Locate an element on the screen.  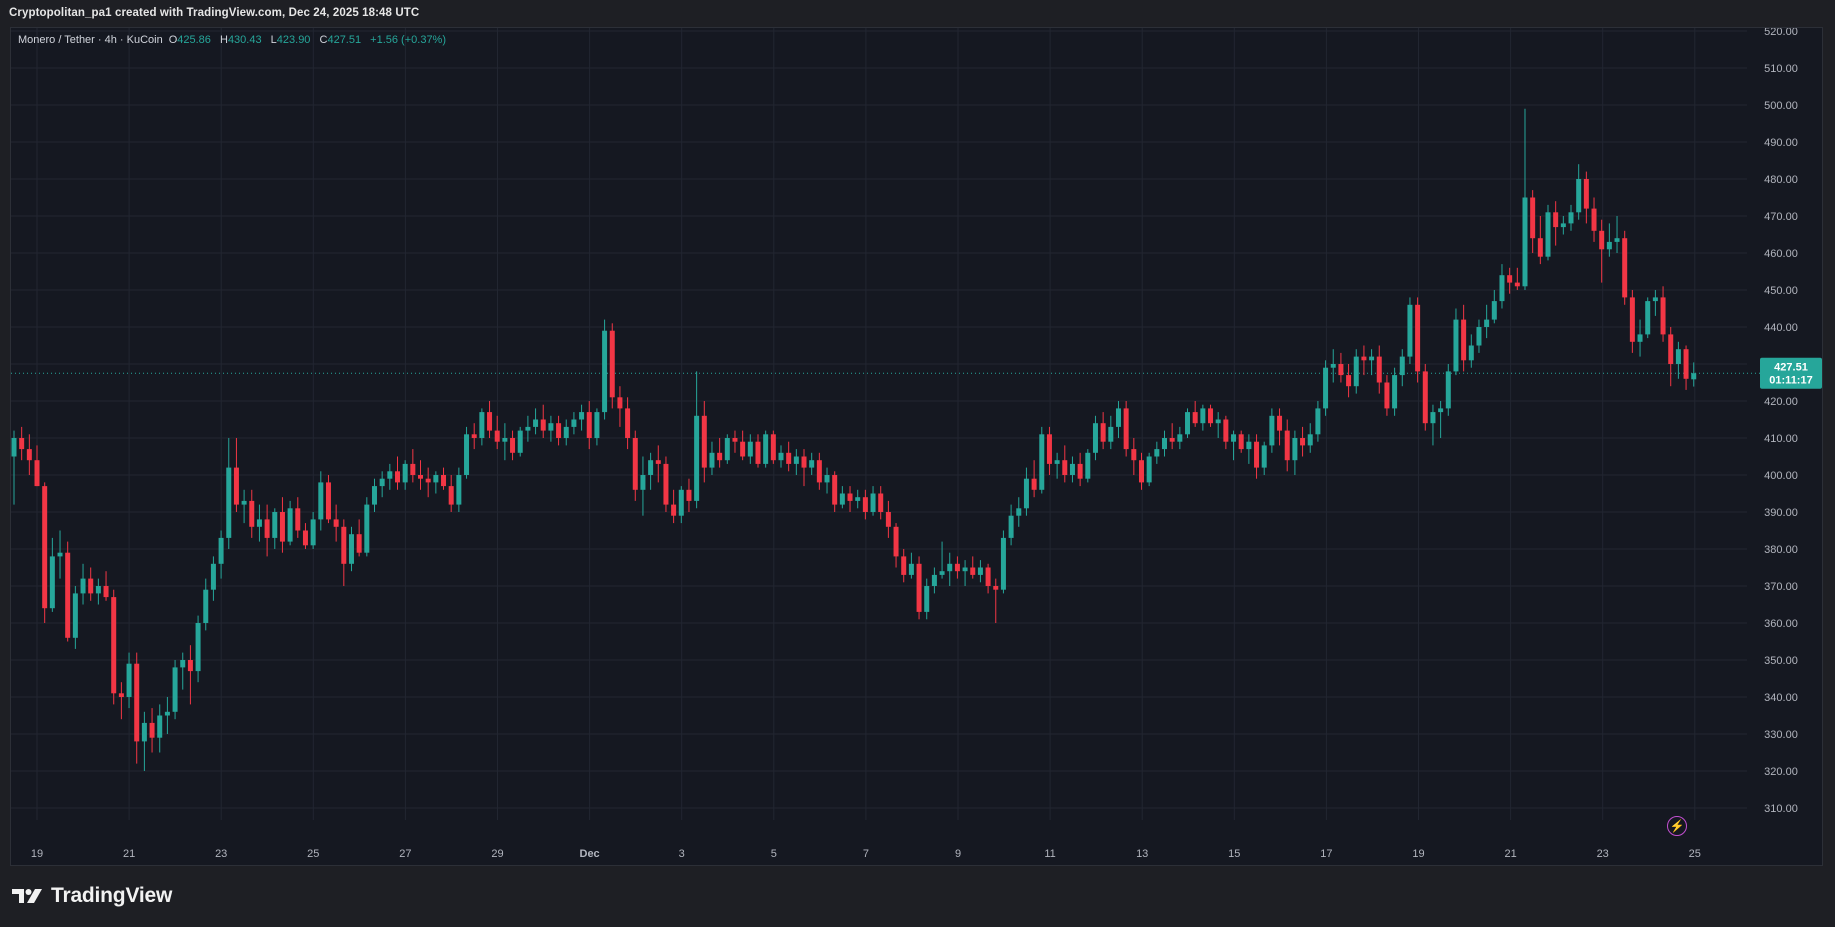
time-tick-label: 3 is located at coordinates (682, 854).